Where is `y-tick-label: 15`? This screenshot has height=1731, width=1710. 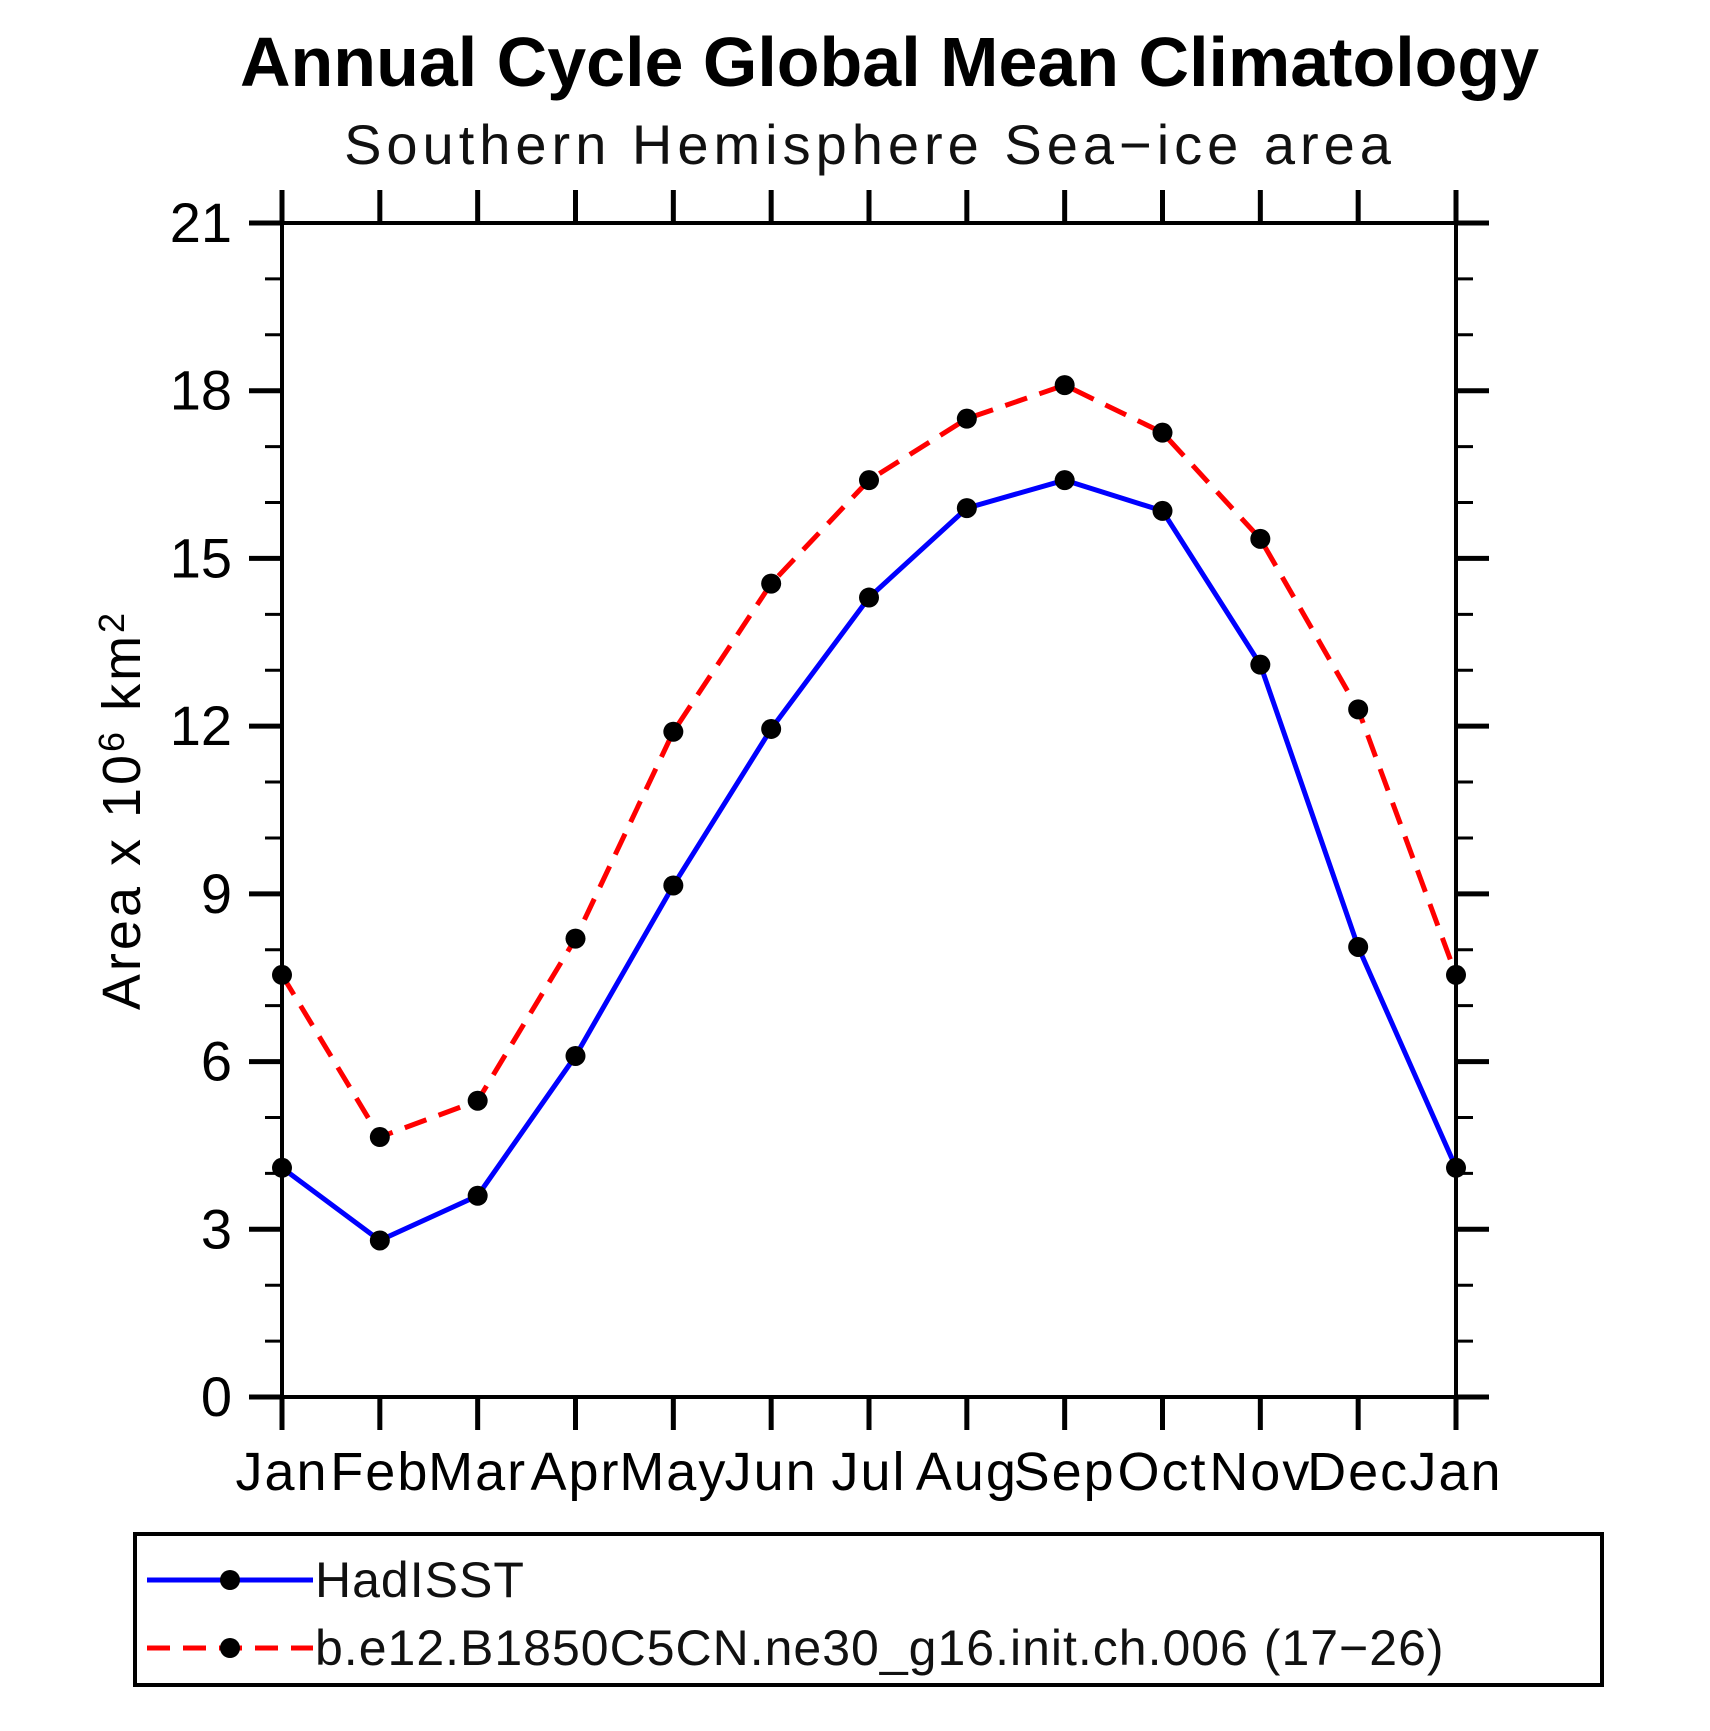
y-tick-label: 15 is located at coordinates (201, 557).